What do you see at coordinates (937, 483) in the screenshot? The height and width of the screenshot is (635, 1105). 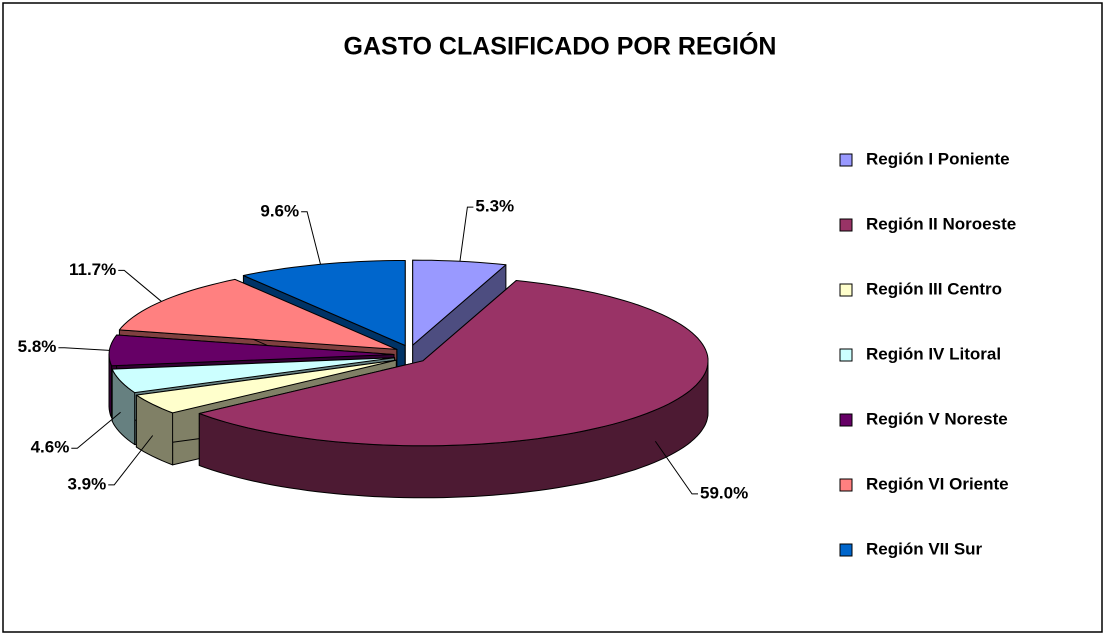 I see `legend-label: Región VI Oriente` at bounding box center [937, 483].